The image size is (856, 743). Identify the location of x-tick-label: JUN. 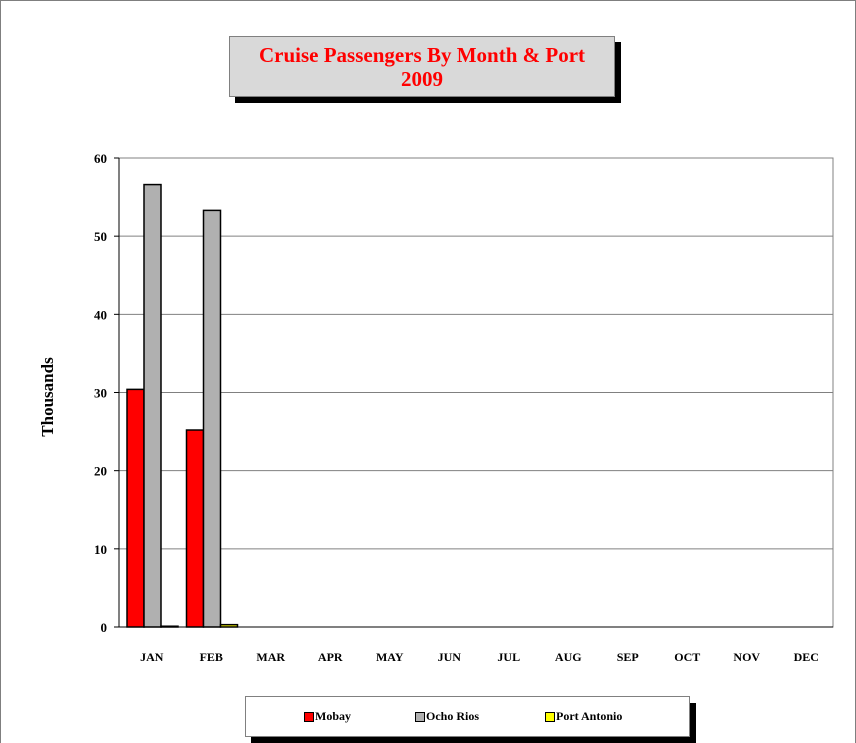
(450, 657).